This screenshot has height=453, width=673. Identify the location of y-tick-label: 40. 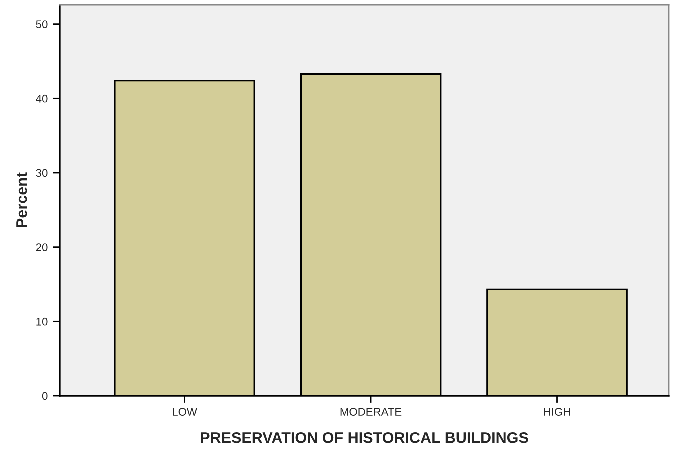
(42, 98).